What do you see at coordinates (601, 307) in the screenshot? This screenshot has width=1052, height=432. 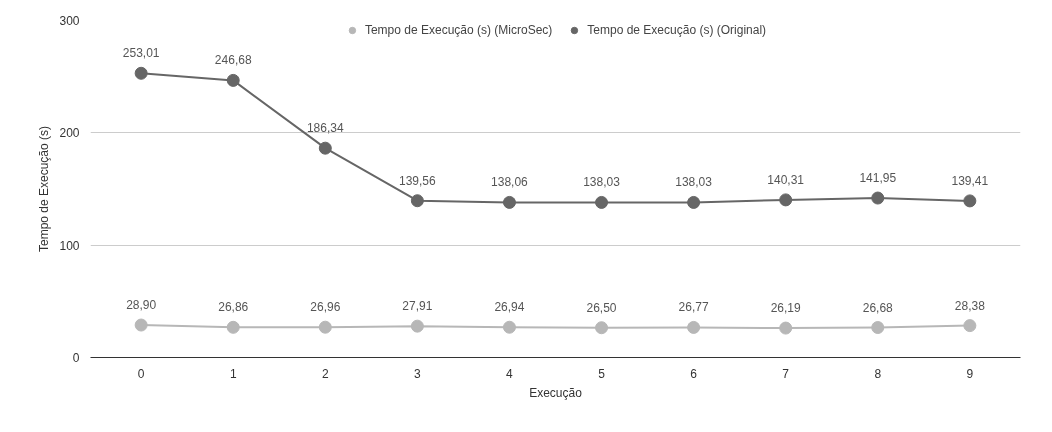 I see `data-label: 26,50` at bounding box center [601, 307].